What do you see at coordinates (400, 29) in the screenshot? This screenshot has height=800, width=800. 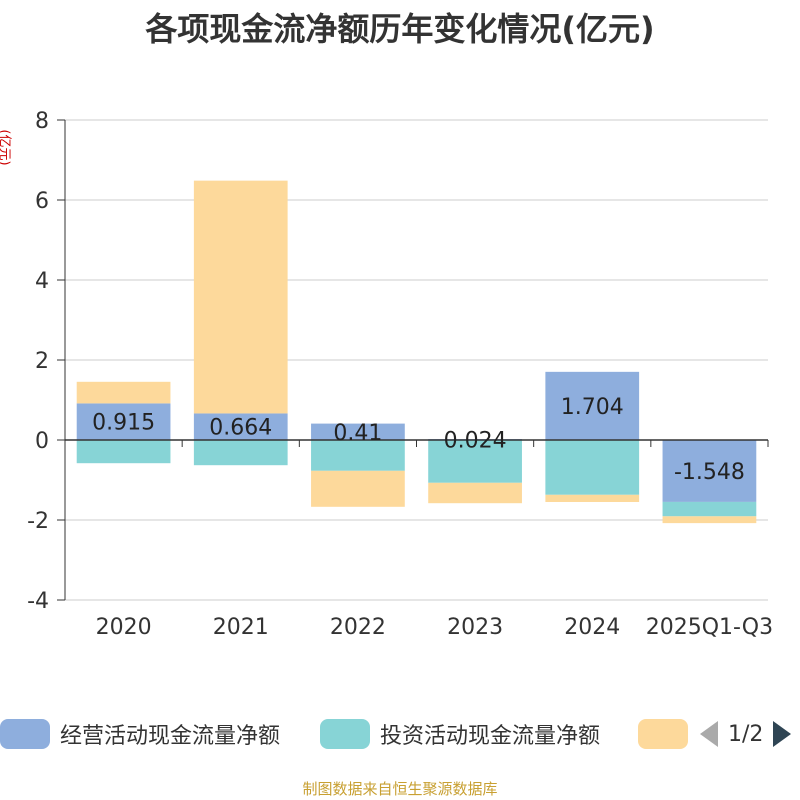 I see `chart-title: 各项现金流净额历年变化情况(亿元)` at bounding box center [400, 29].